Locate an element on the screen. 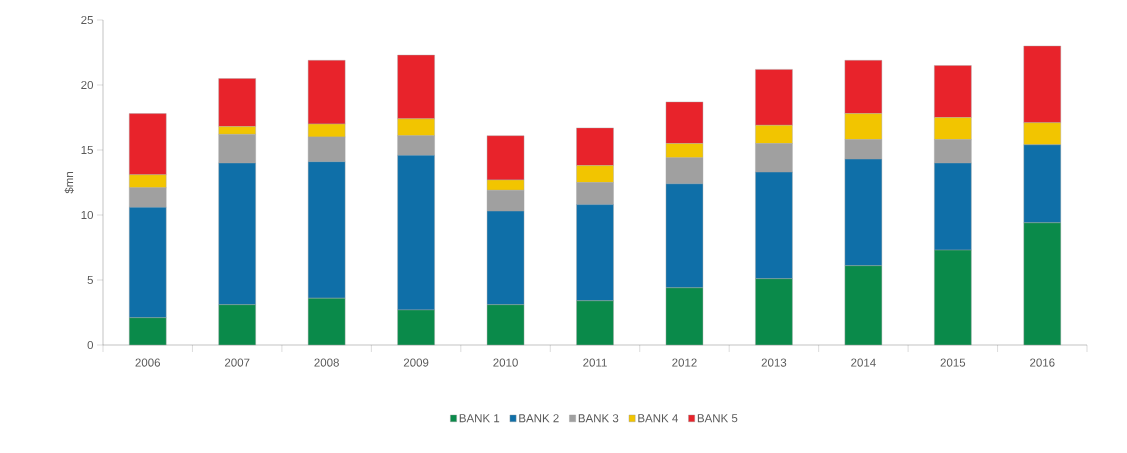  x-tick-label: 2016 is located at coordinates (1042, 362).